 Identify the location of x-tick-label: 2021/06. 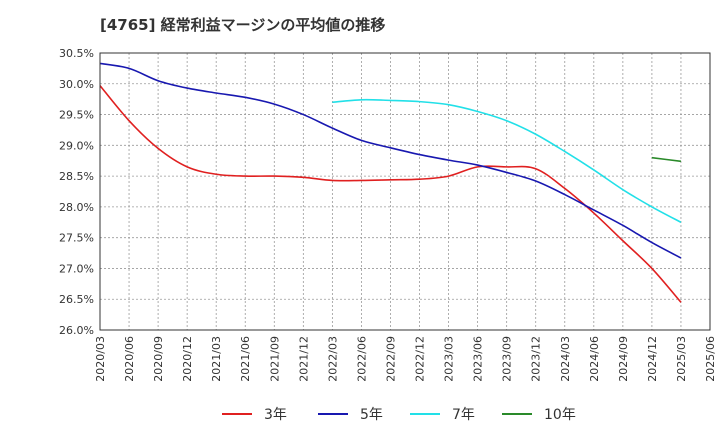
(245, 359).